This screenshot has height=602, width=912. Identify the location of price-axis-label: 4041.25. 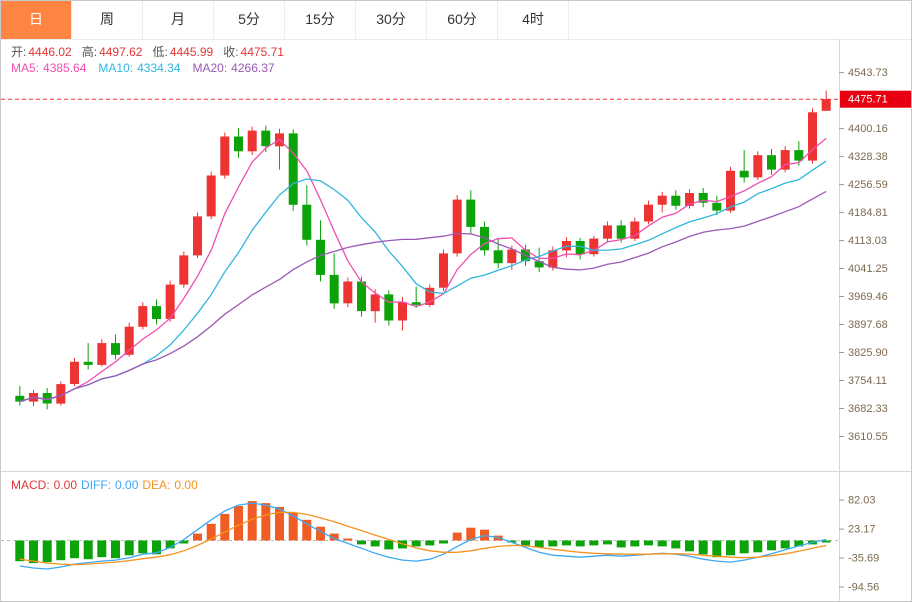
(868, 269).